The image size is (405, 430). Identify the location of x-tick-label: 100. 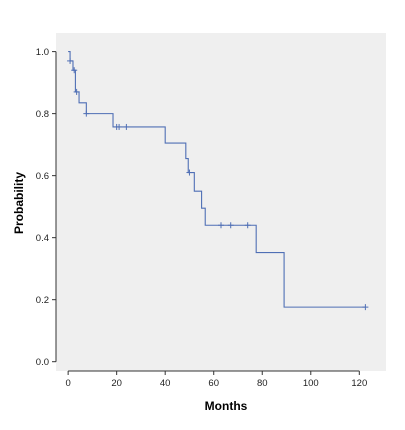
(311, 383).